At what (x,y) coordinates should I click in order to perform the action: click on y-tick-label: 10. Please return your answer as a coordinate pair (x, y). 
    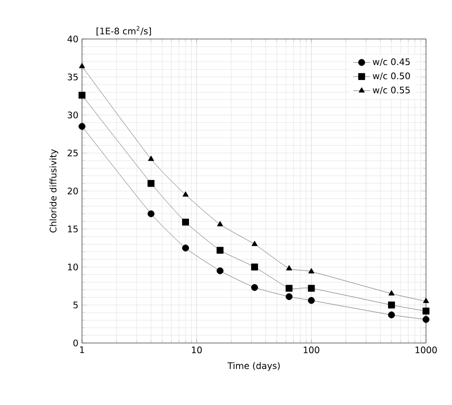
    Looking at the image, I should click on (73, 267).